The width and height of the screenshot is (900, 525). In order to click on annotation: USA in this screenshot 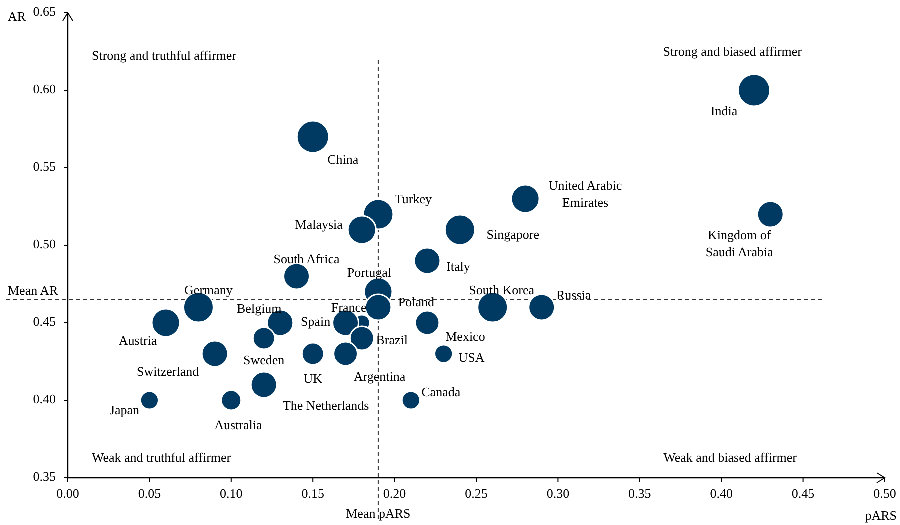, I will do `click(472, 357)`.